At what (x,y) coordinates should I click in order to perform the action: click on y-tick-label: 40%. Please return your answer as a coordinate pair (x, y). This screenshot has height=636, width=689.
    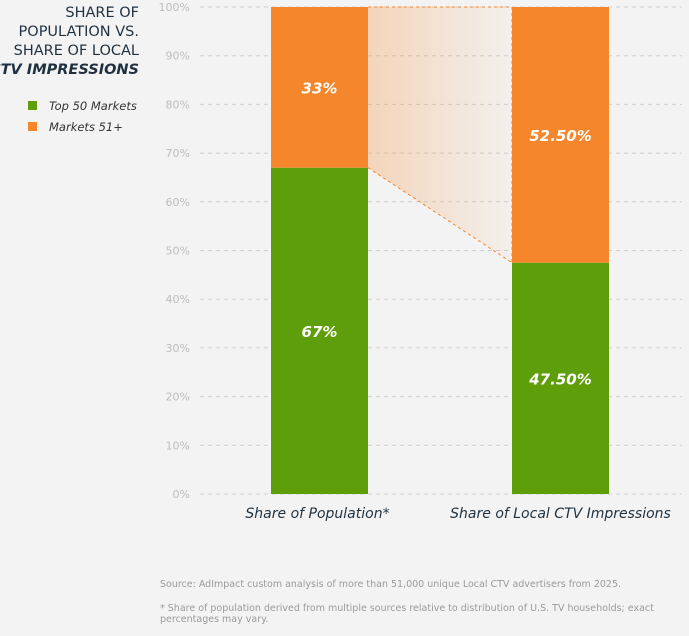
    Looking at the image, I should click on (178, 299).